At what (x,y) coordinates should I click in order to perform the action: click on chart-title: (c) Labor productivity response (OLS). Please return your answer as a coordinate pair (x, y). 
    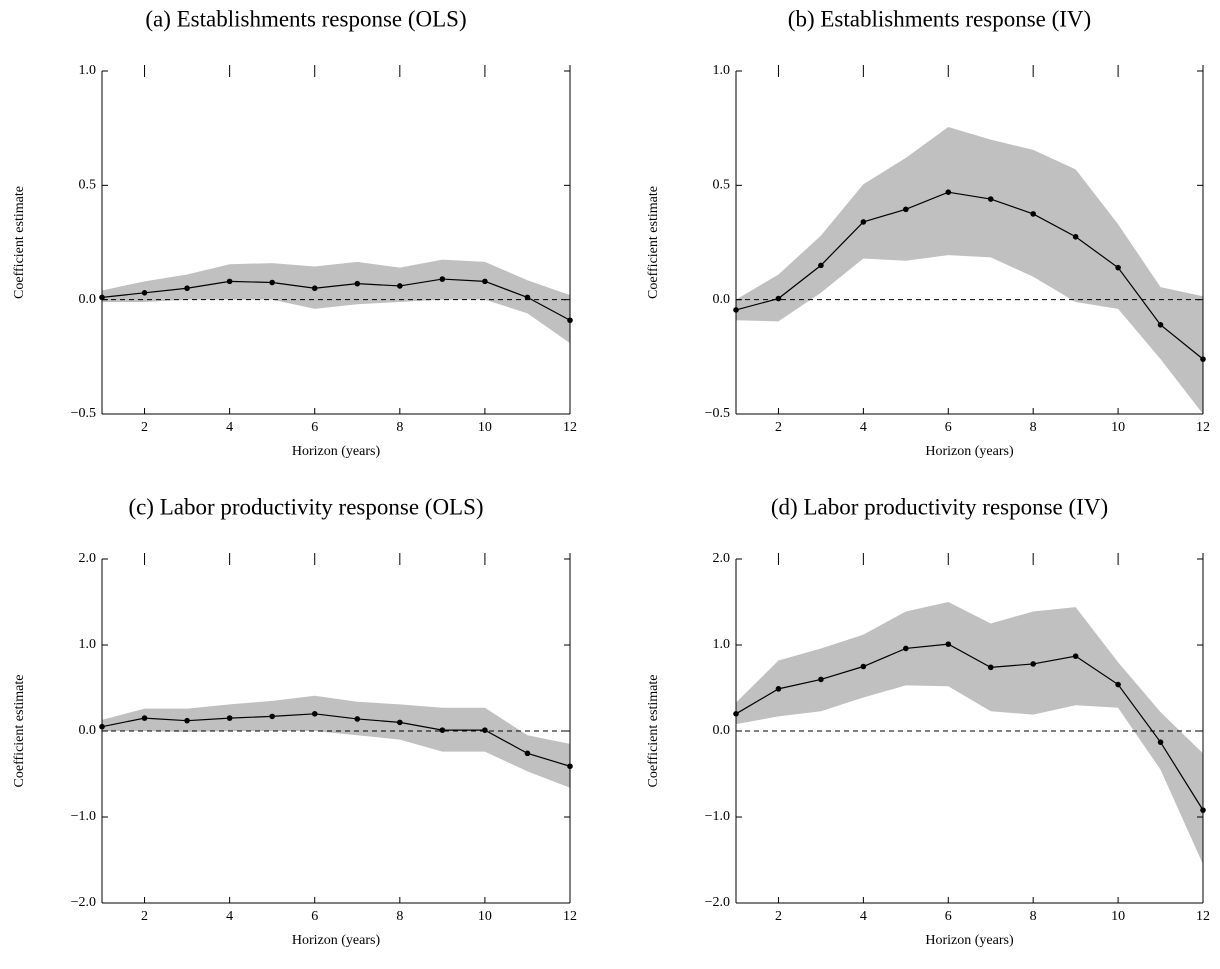
    Looking at the image, I should click on (305, 506).